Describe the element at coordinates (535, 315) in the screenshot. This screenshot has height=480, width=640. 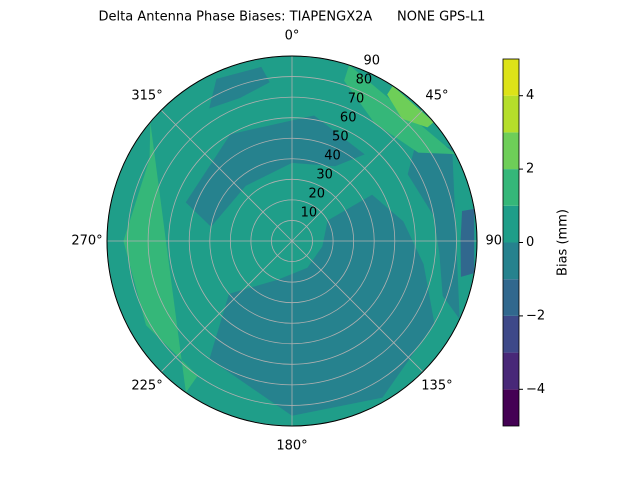
I see `colorbar-tick-label: −2` at that location.